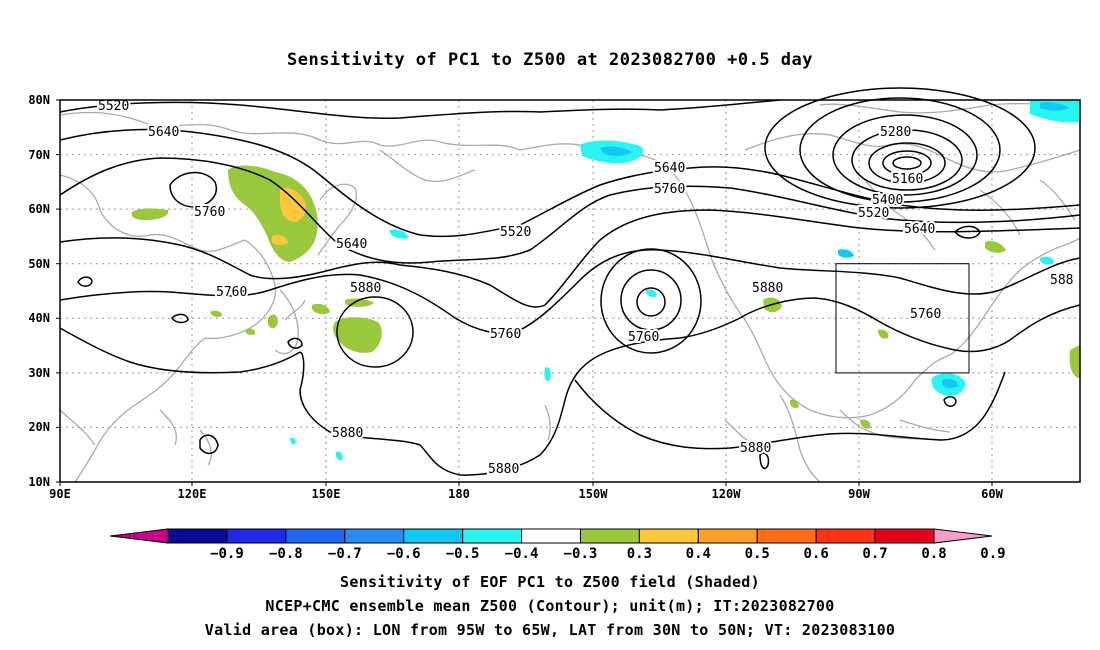  Describe the element at coordinates (273, 213) in the screenshot. I see `shade-green-asia-north` at that location.